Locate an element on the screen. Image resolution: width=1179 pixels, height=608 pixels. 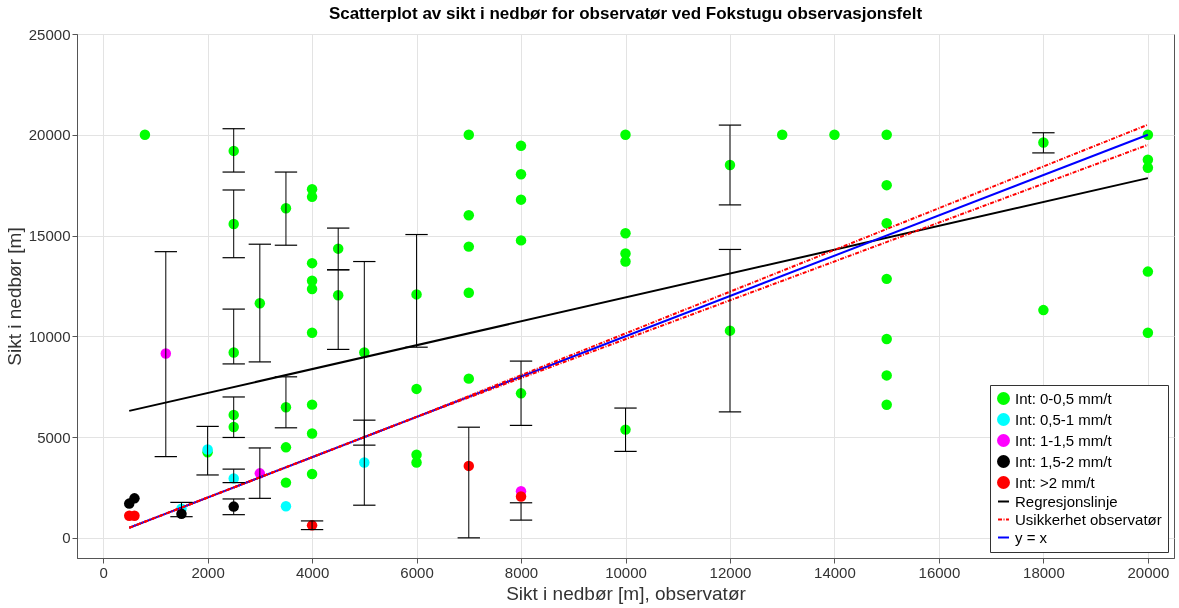
x-tick-label: 8000 is located at coordinates (521, 572).